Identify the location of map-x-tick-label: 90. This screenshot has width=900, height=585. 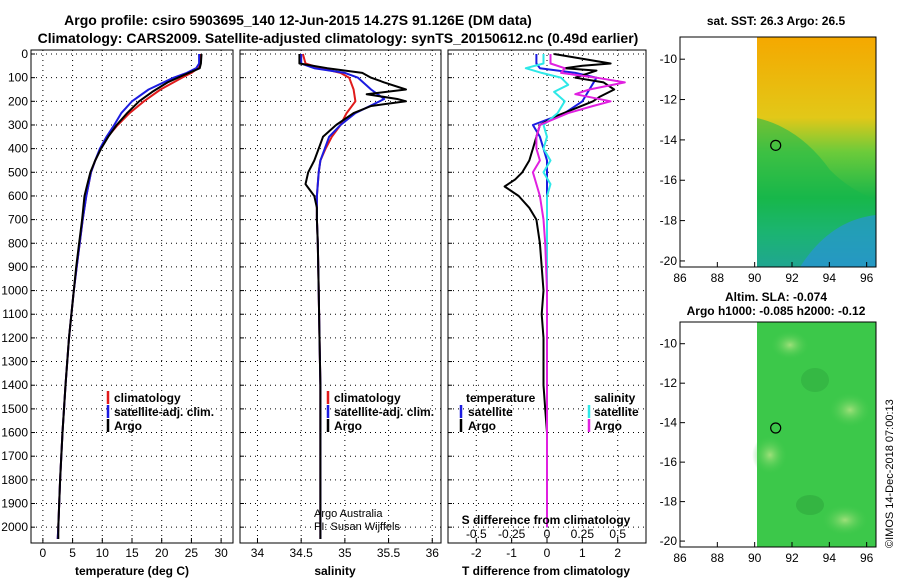
(755, 278).